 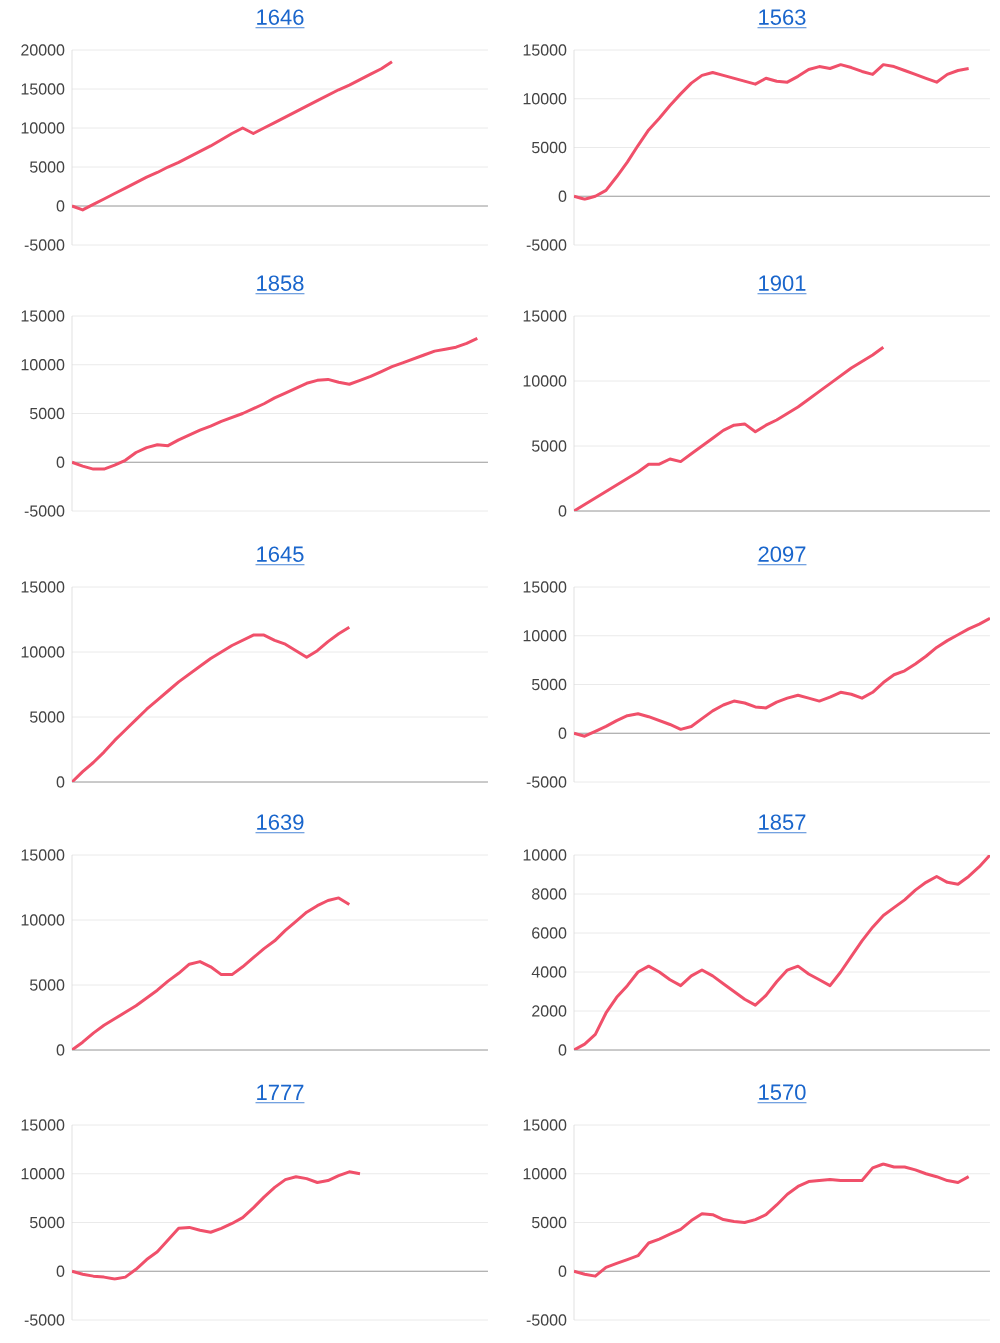 I want to click on chart-title: 1857, so click(x=782, y=822).